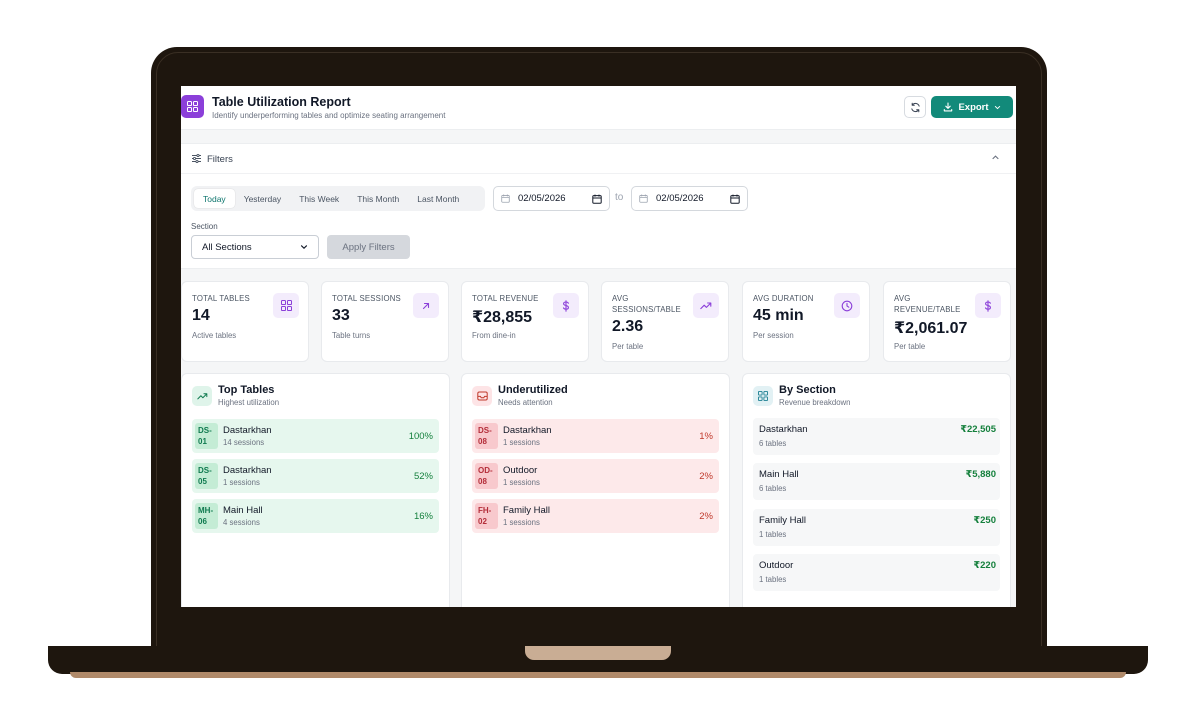 The height and width of the screenshot is (701, 1200). I want to click on date-to-input: 02/05/2026, so click(689, 198).